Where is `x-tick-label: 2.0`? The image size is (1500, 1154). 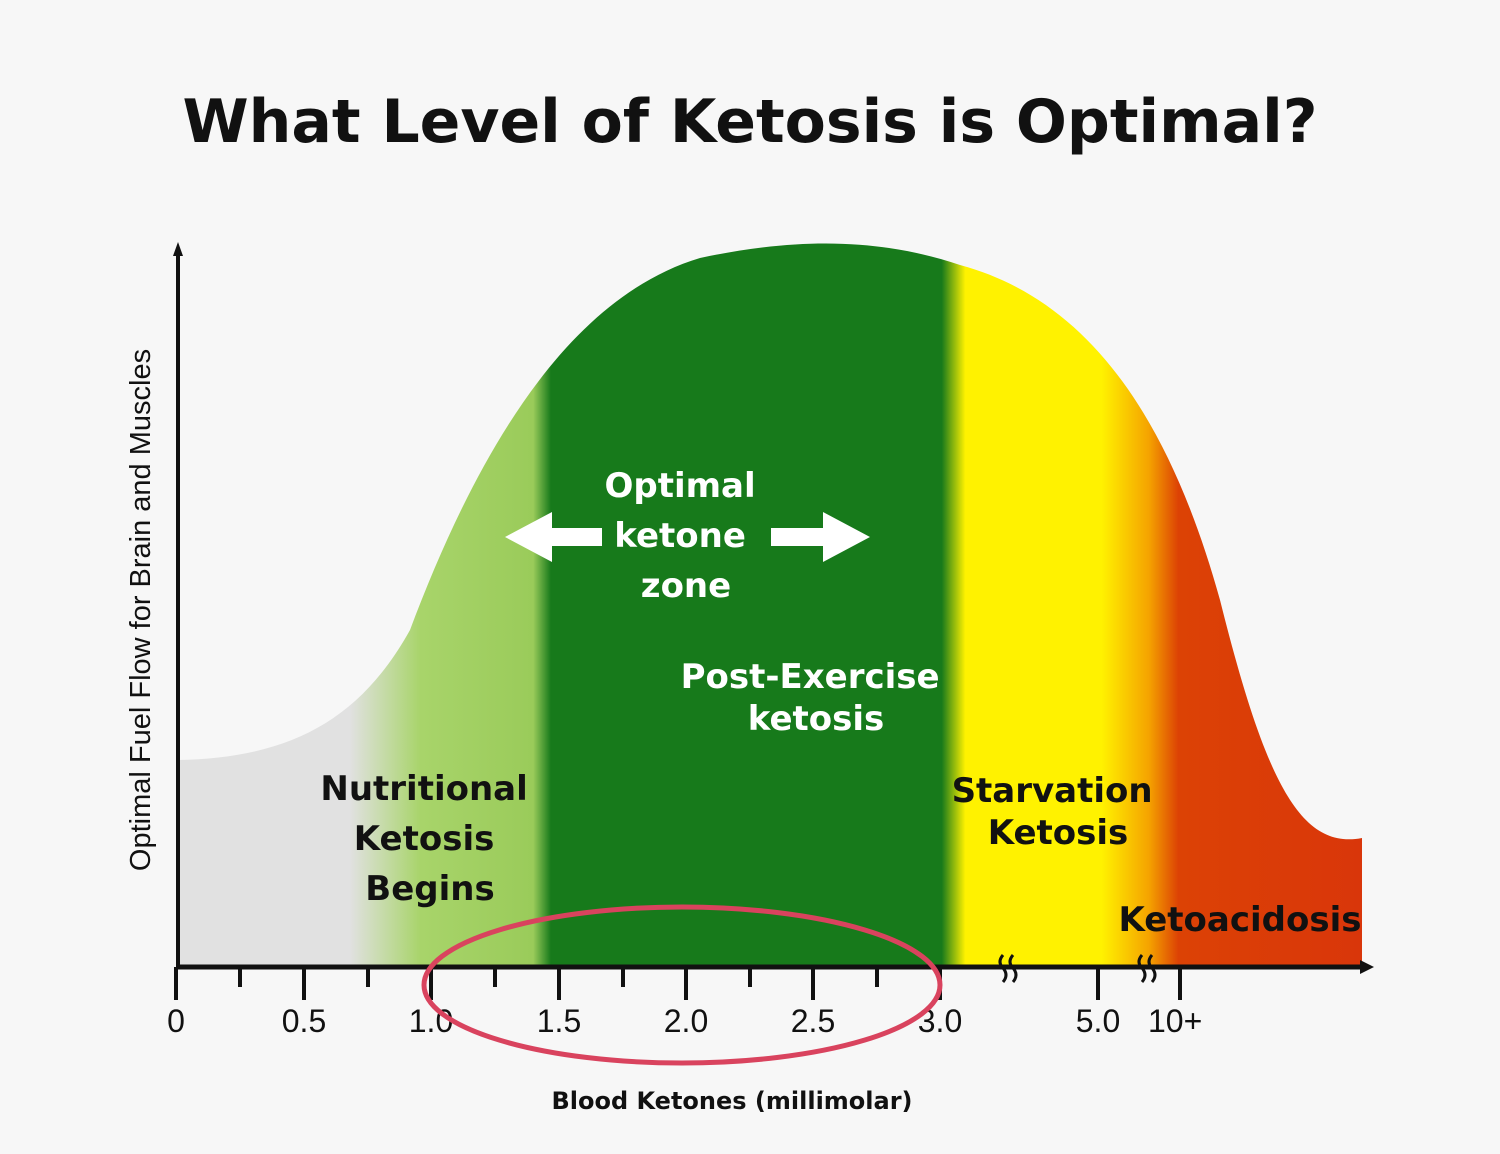 x-tick-label: 2.0 is located at coordinates (686, 1021).